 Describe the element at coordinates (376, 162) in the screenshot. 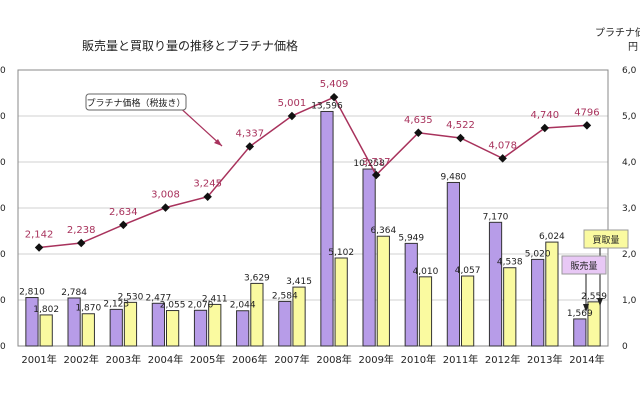

I see `price-value-label: 3,717` at that location.